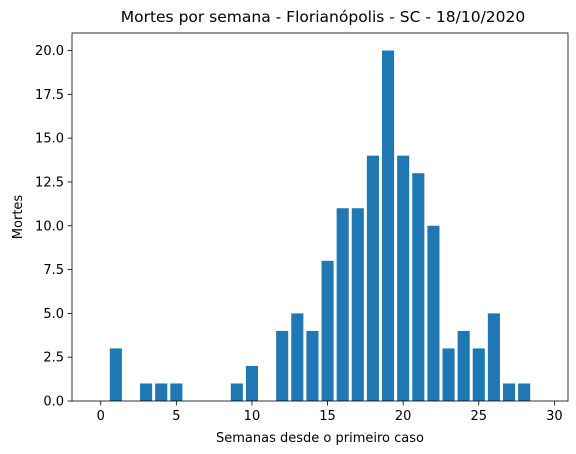 This screenshot has width=576, height=454. Describe the element at coordinates (53, 358) in the screenshot. I see `y-tick-label: 2.5` at that location.